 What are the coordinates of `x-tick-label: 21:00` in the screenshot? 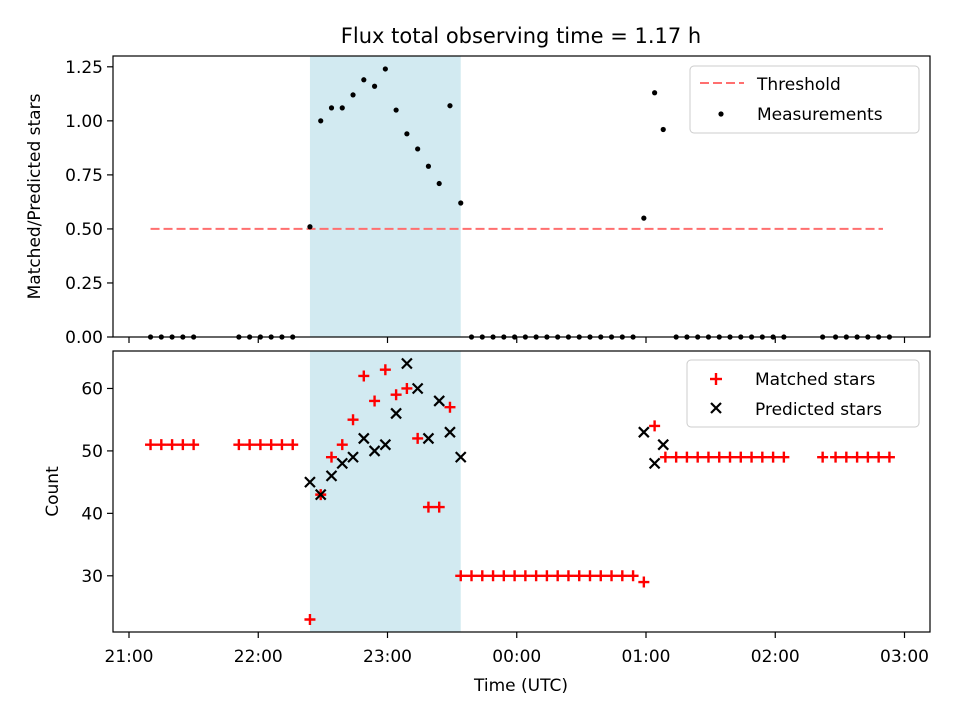 It's located at (129, 657).